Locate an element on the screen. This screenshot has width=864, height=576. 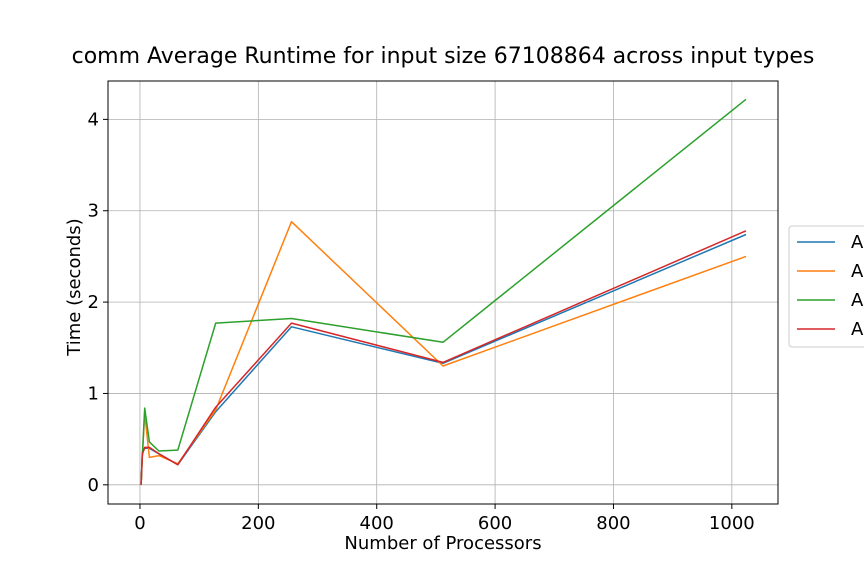
y-axis-ticks: 0 1 2 3 4 is located at coordinates (98, 302).